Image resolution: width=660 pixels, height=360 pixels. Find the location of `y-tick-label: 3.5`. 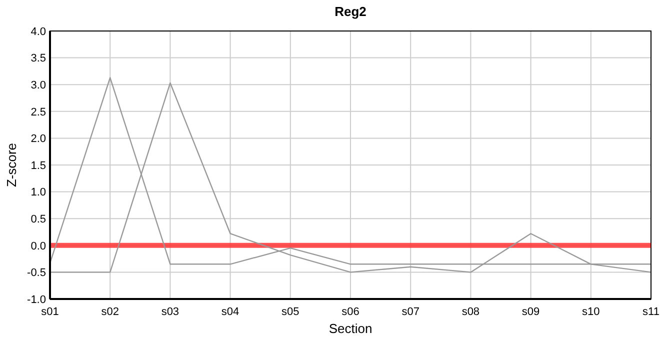

y-tick-label: 3.5 is located at coordinates (38, 58).